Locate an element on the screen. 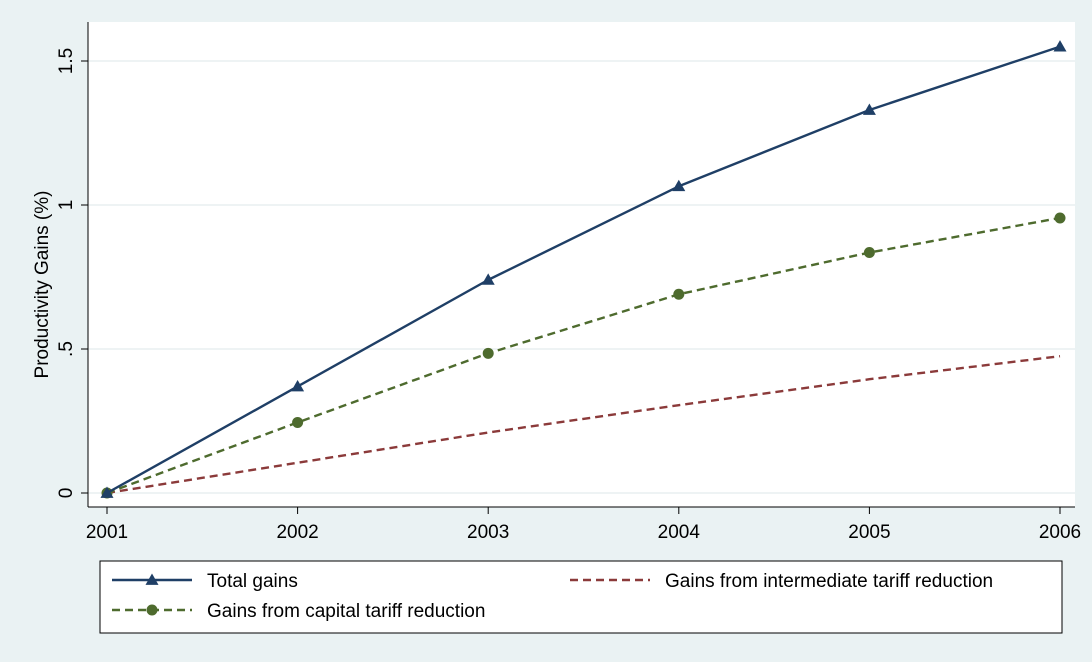 This screenshot has width=1092, height=662. x-tick-label: 2006 is located at coordinates (1060, 532).